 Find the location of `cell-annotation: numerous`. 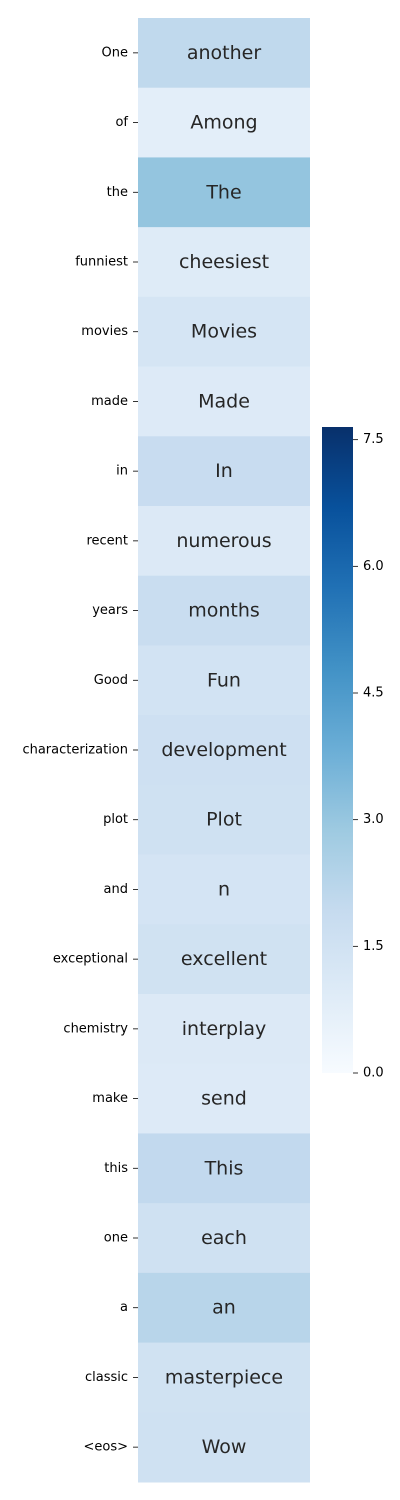

cell-annotation: numerous is located at coordinates (223, 541).